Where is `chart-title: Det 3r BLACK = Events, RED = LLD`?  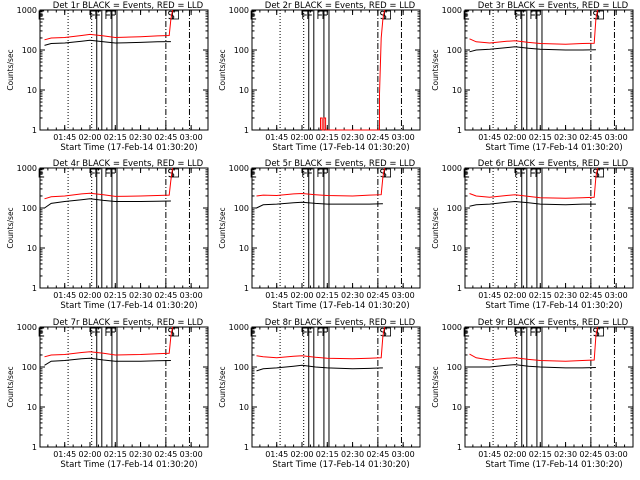 chart-title: Det 3r BLACK = Events, RED = LLD is located at coordinates (553, 6).